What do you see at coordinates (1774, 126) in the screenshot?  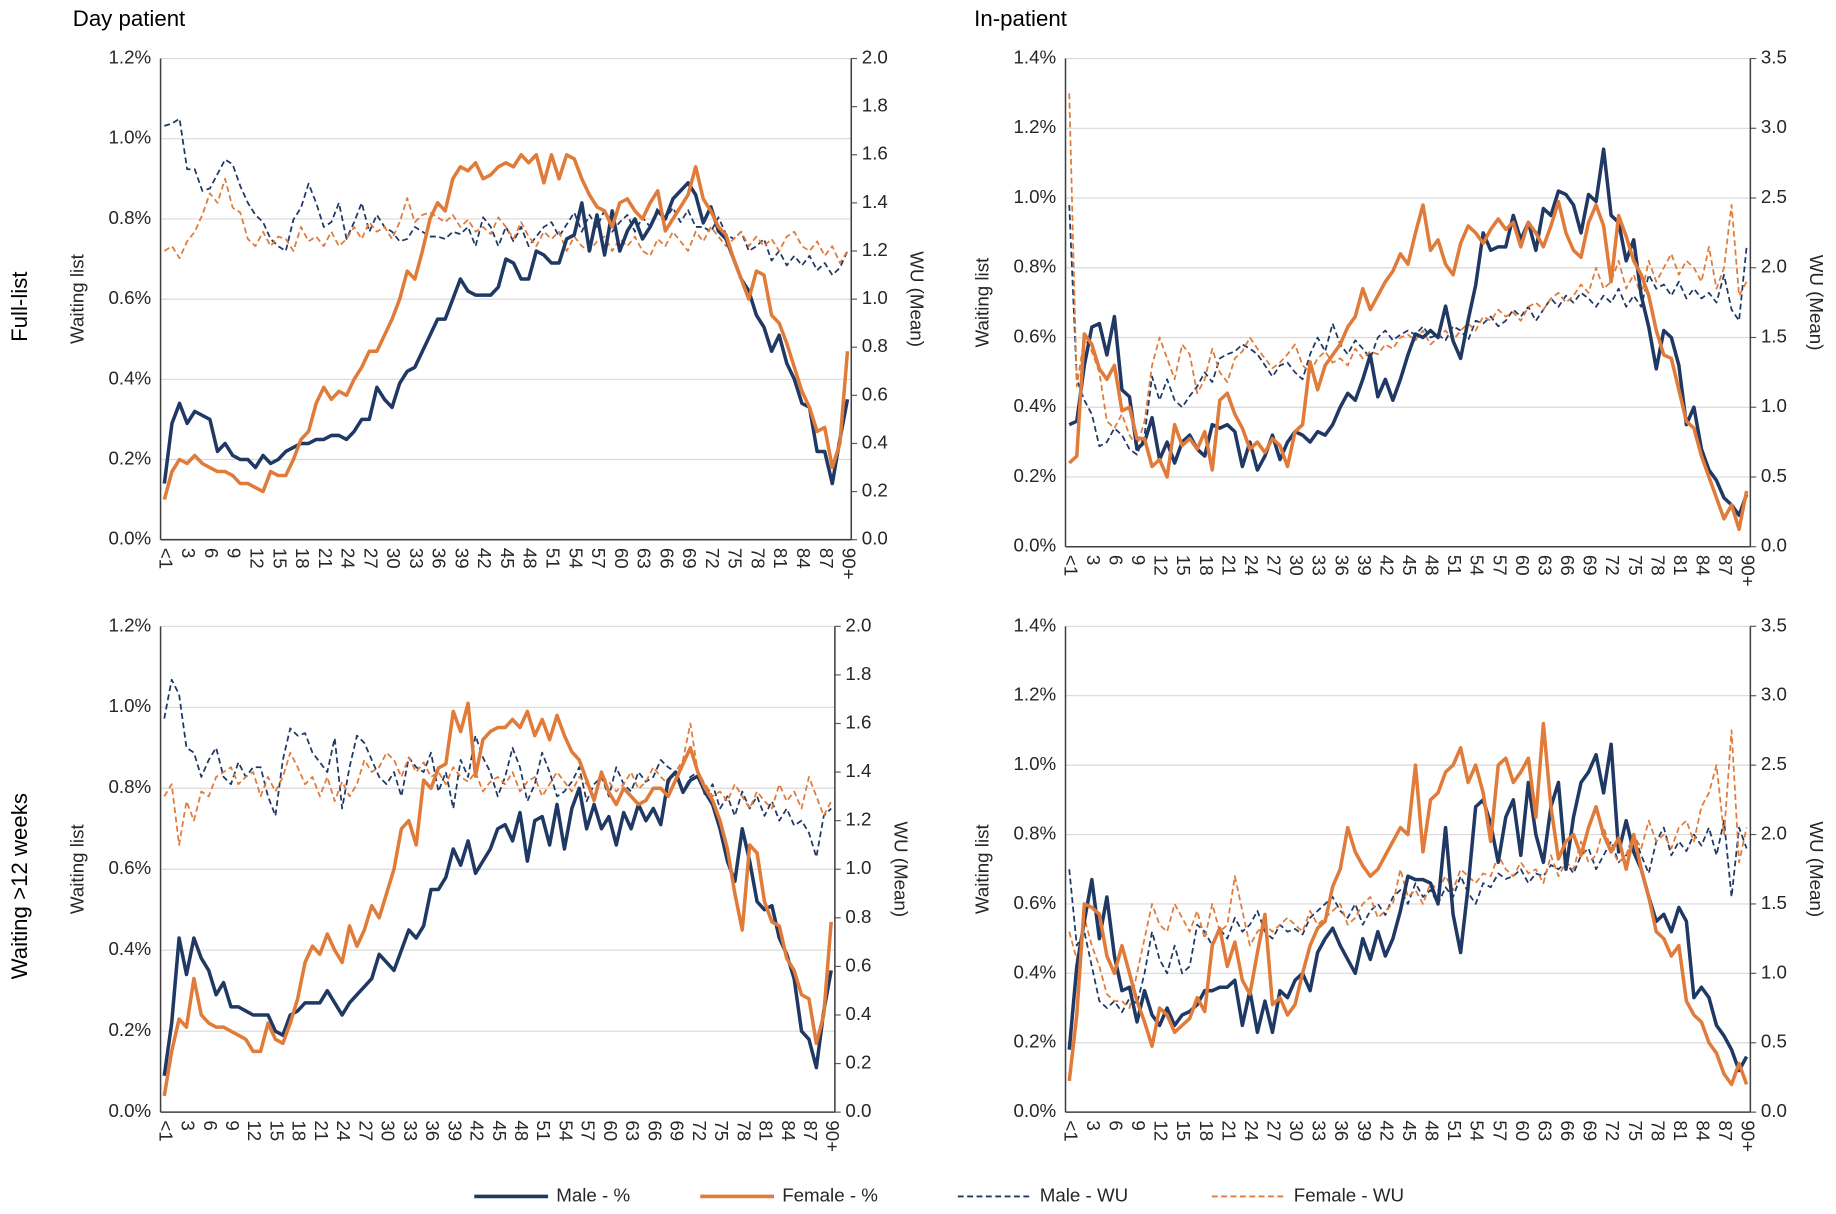 I see `y2-tick-label: 3.0` at bounding box center [1774, 126].